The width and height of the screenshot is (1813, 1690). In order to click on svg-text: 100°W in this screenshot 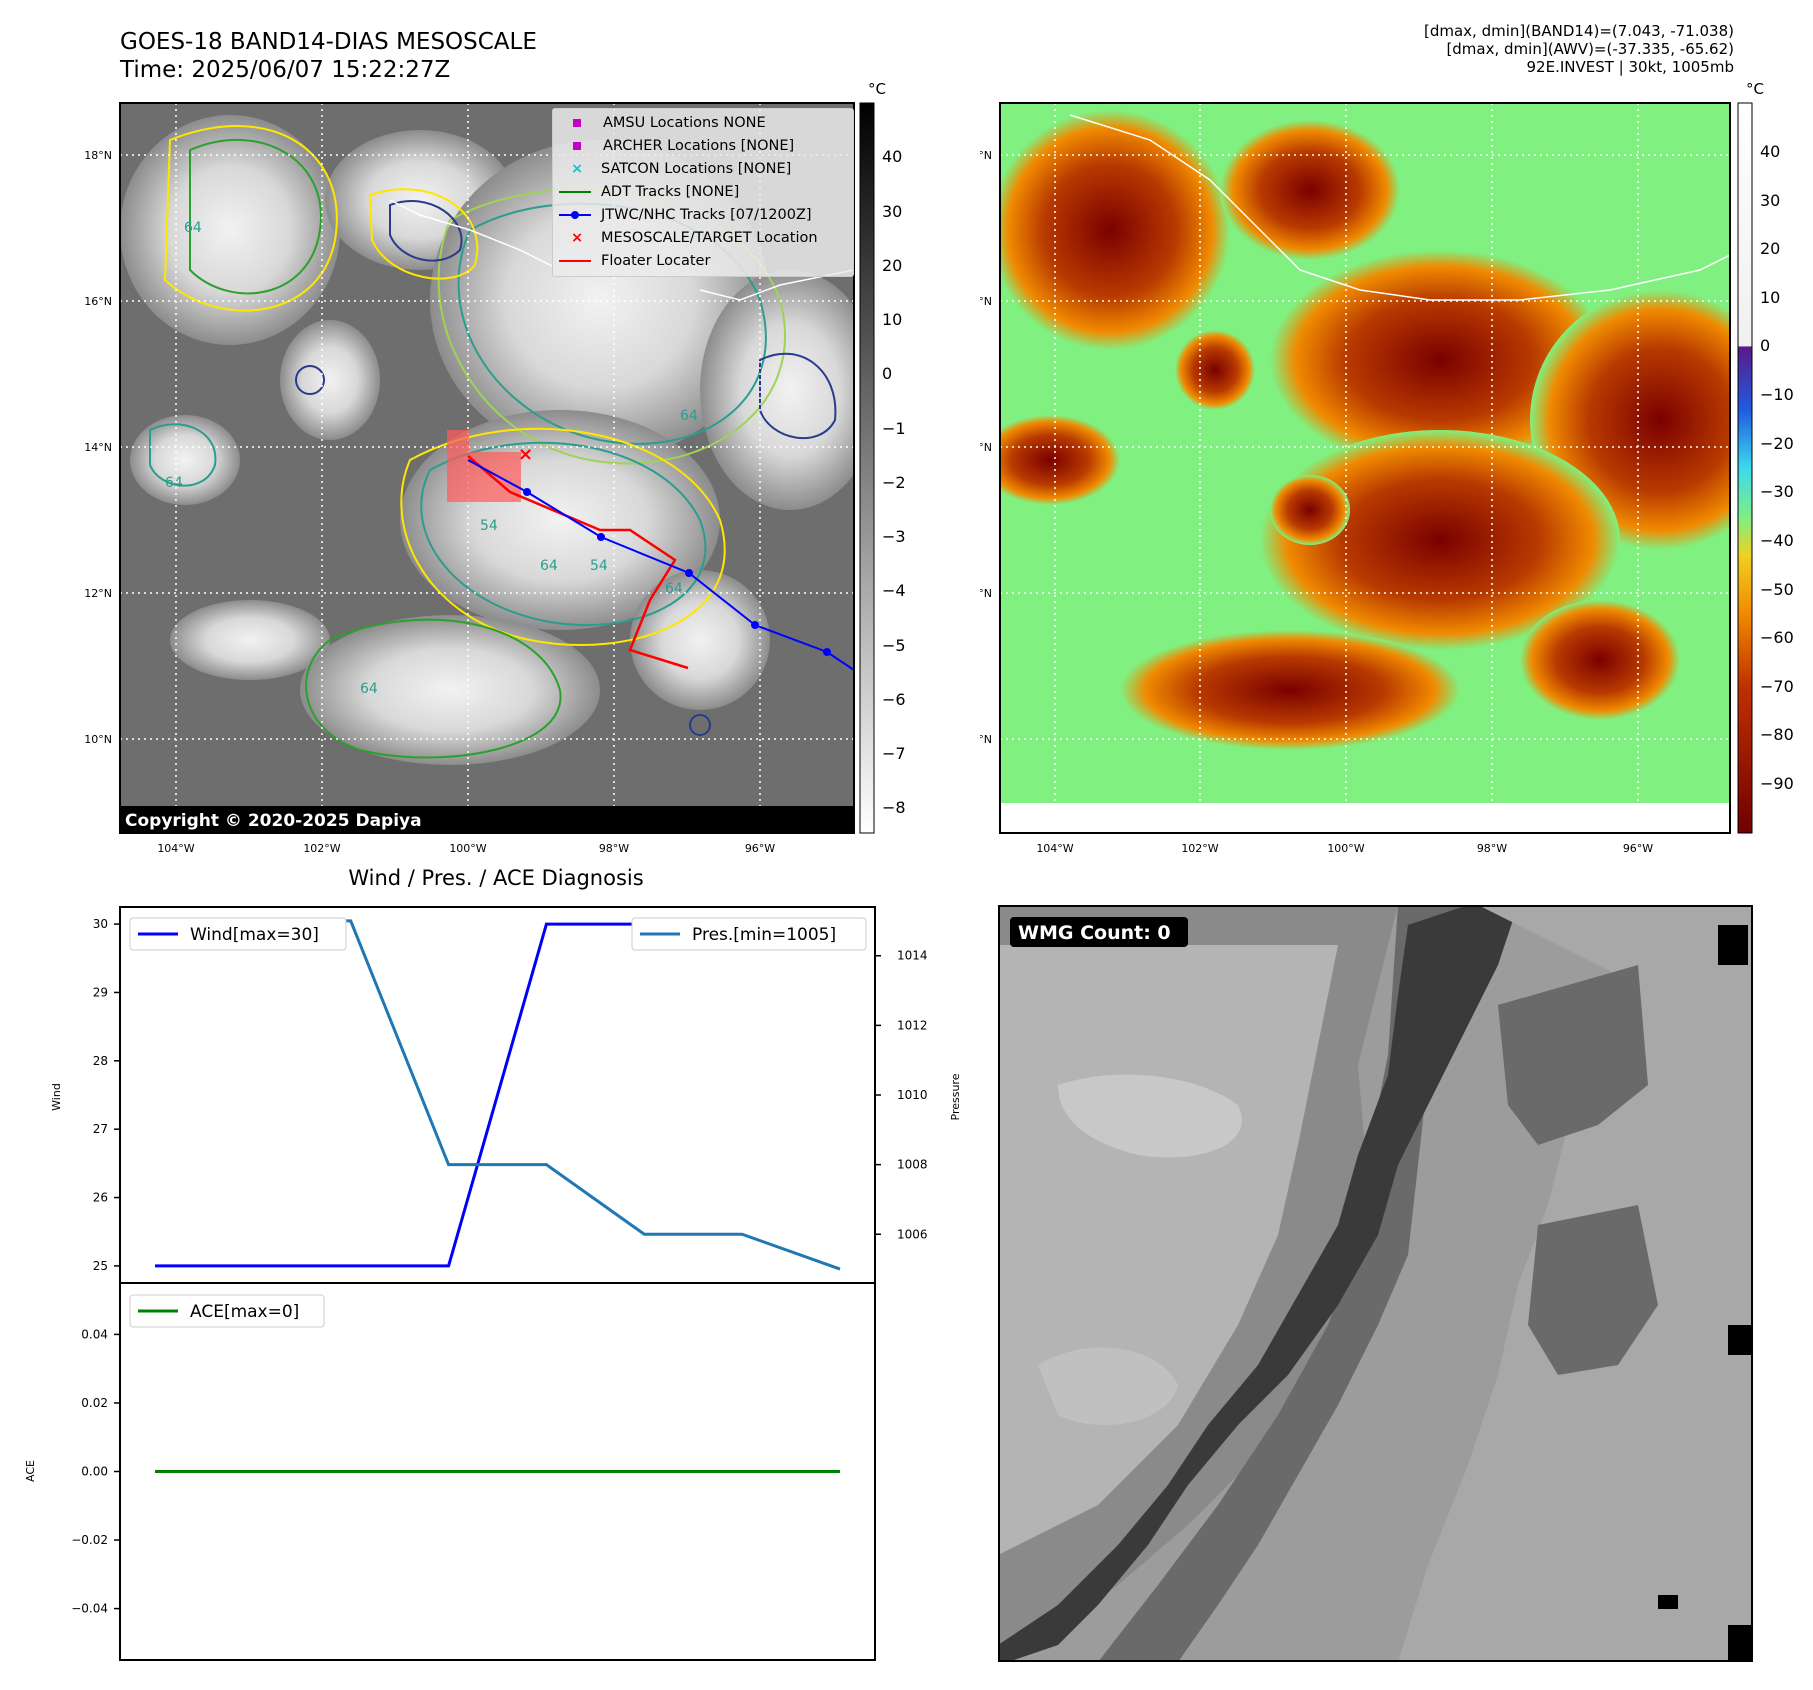, I will do `click(1345, 848)`.